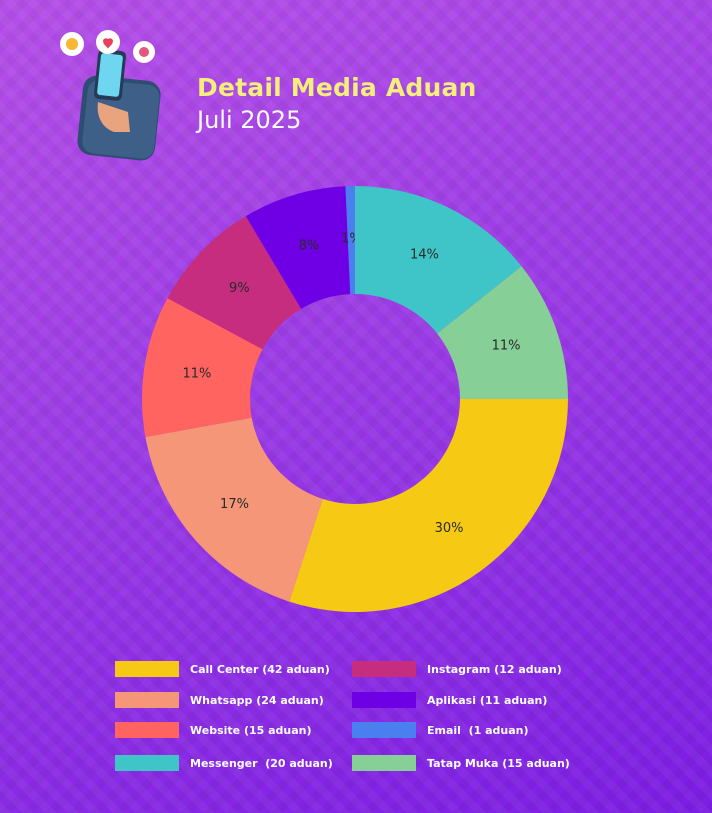  Describe the element at coordinates (449, 528) in the screenshot. I see `slice-percent-label-0: 30%` at that location.